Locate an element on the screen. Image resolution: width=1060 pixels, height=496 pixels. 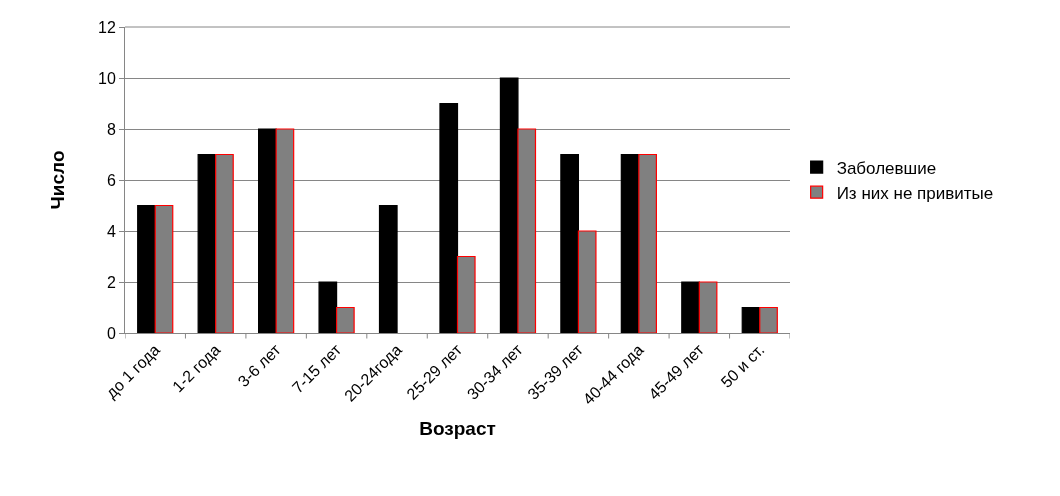
y-tick-label: 12 is located at coordinates (107, 27).